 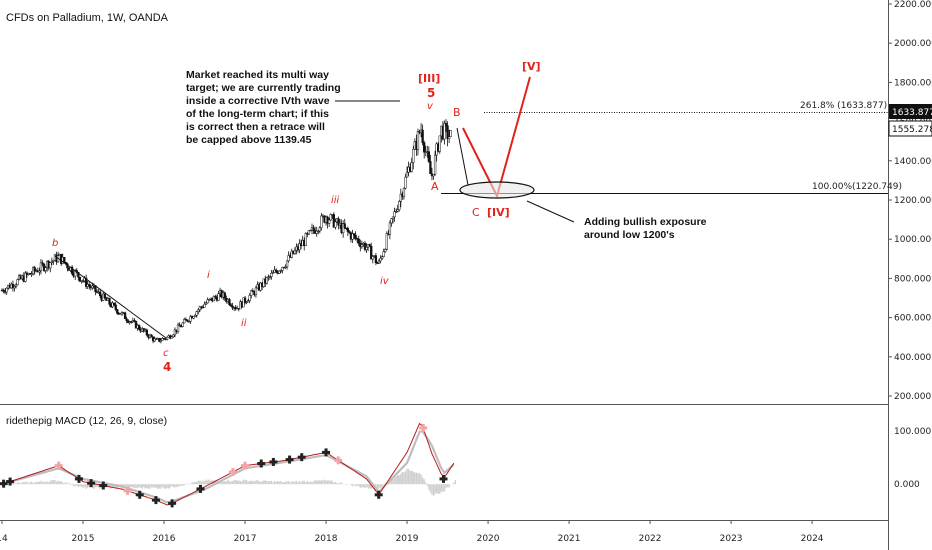 What do you see at coordinates (650, 539) in the screenshot?
I see `time-tick-label: 2022` at bounding box center [650, 539].